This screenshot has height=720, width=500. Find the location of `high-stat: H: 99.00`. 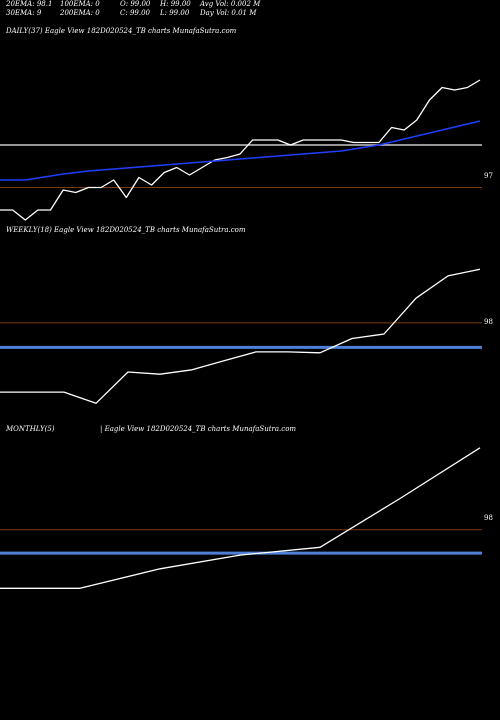

high-stat: H: 99.00 is located at coordinates (175, 4).